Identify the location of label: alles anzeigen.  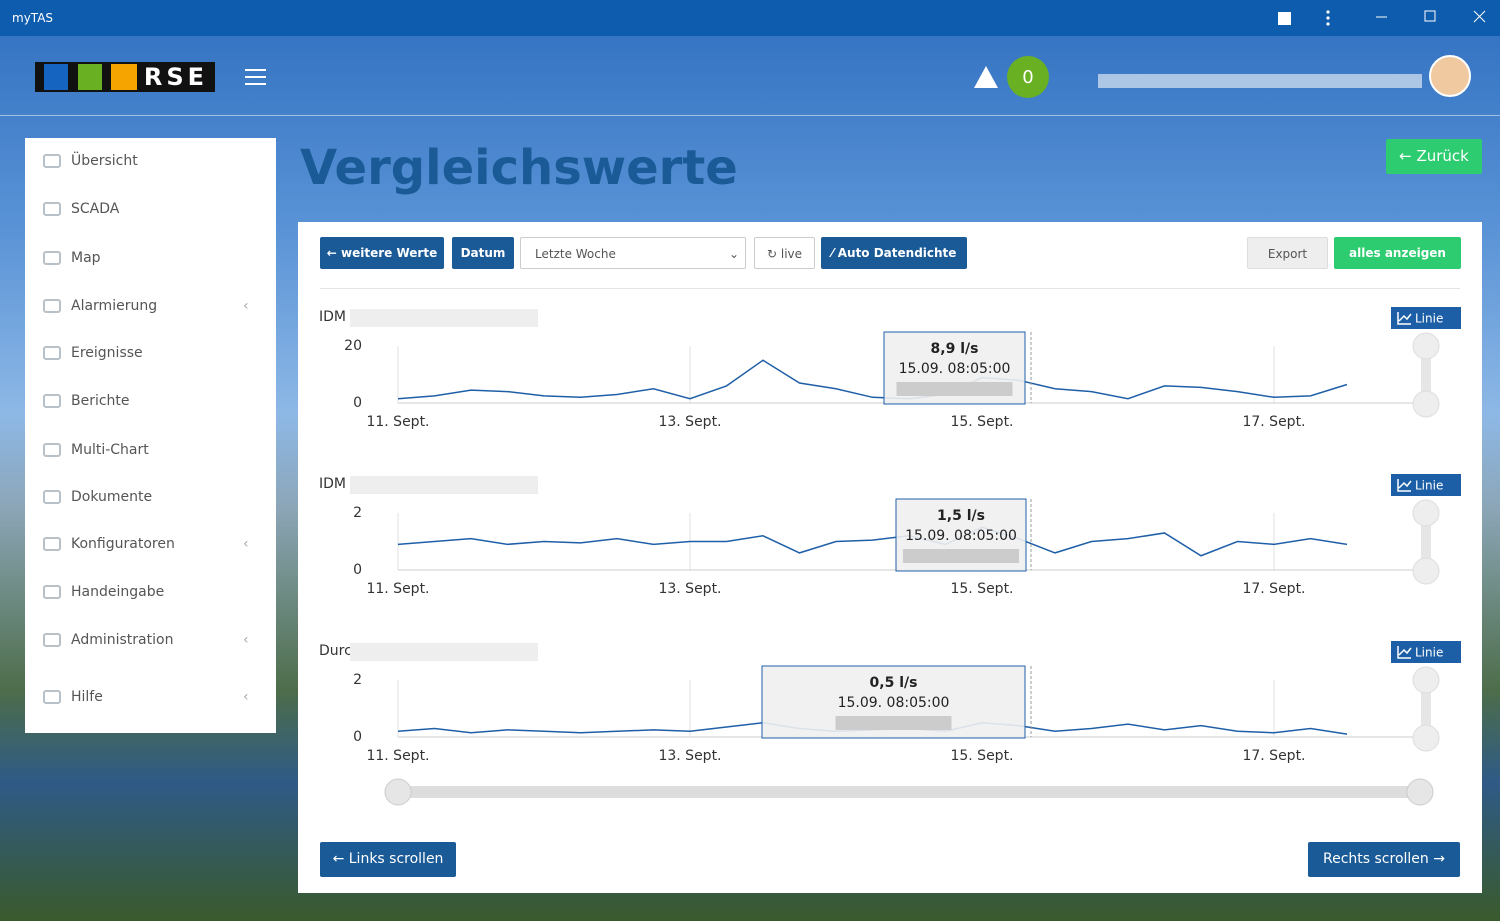
(1397, 253).